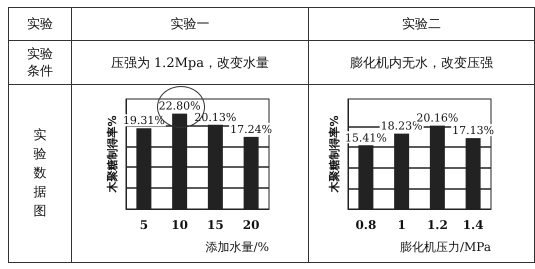 Image resolution: width=535 pixels, height=269 pixels. I want to click on data-label: 15.41%, so click(365, 137).